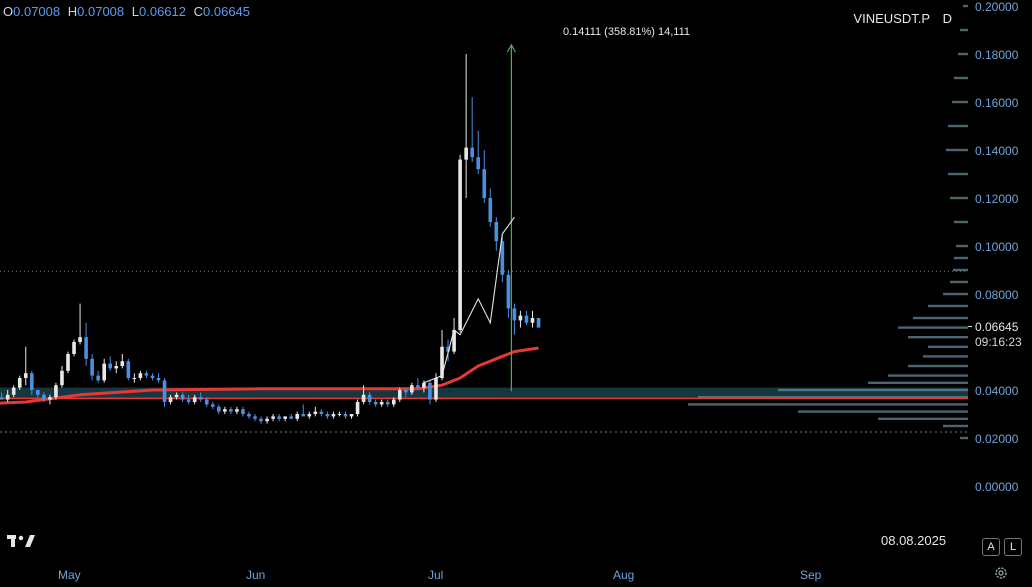  What do you see at coordinates (991, 547) in the screenshot?
I see `auto-scale-button: A` at bounding box center [991, 547].